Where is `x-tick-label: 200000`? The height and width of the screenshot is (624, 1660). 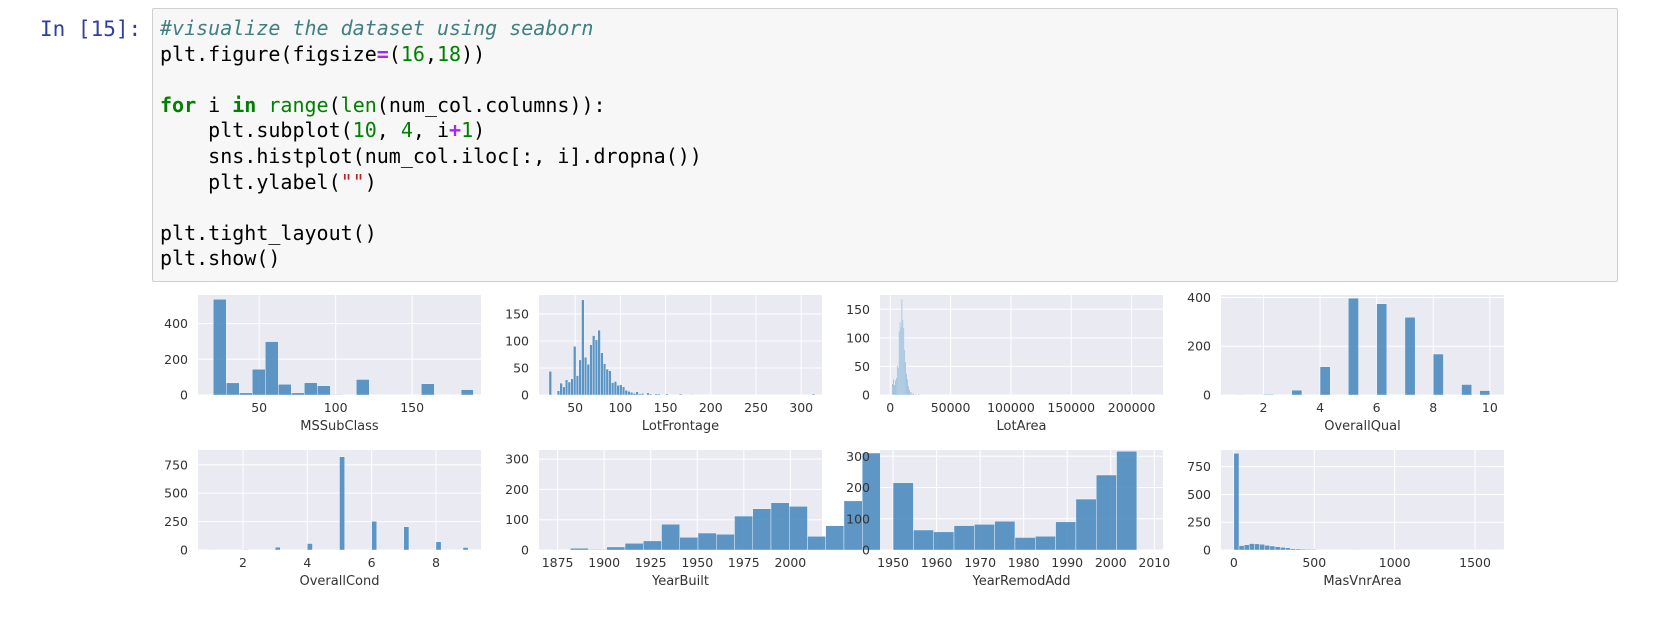
x-tick-label: 200000 is located at coordinates (1132, 407).